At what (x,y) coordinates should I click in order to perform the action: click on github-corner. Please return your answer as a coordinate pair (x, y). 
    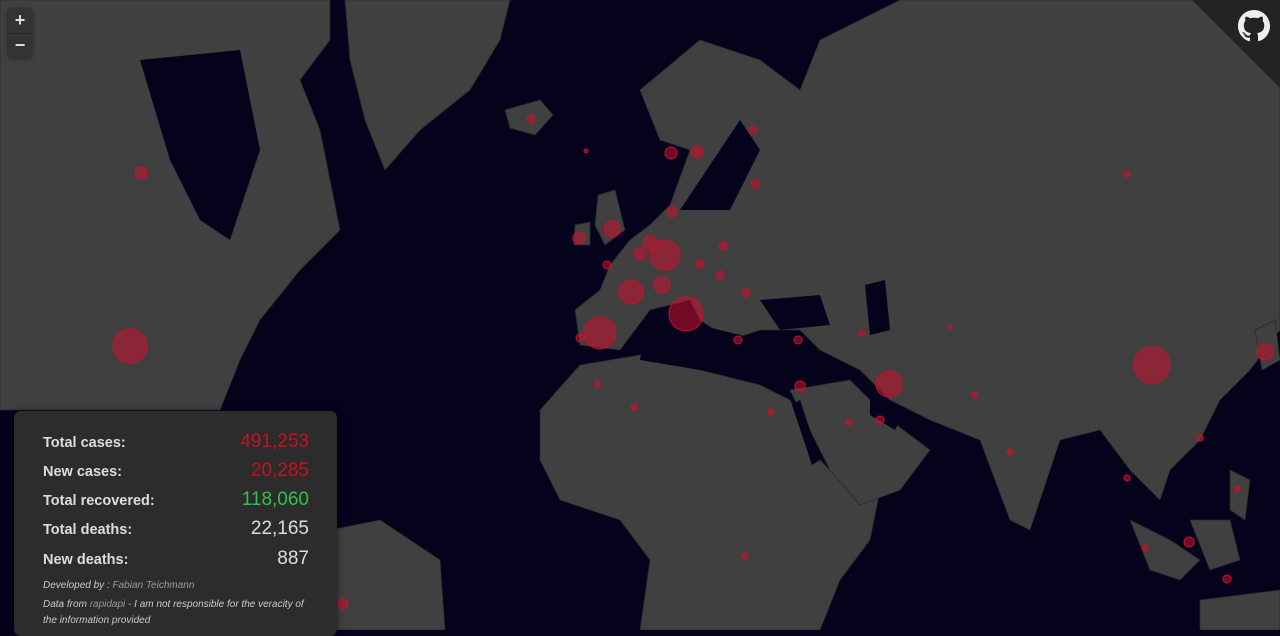
    Looking at the image, I should click on (1236, 44).